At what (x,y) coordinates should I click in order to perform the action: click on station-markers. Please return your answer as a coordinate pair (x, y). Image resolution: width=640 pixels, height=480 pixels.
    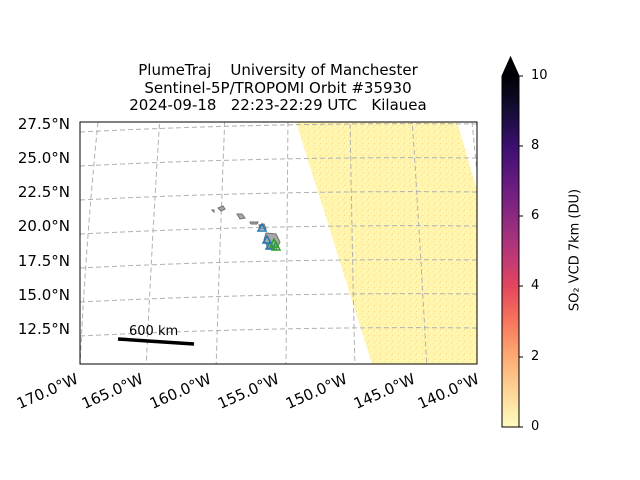
    Looking at the image, I should click on (266, 236).